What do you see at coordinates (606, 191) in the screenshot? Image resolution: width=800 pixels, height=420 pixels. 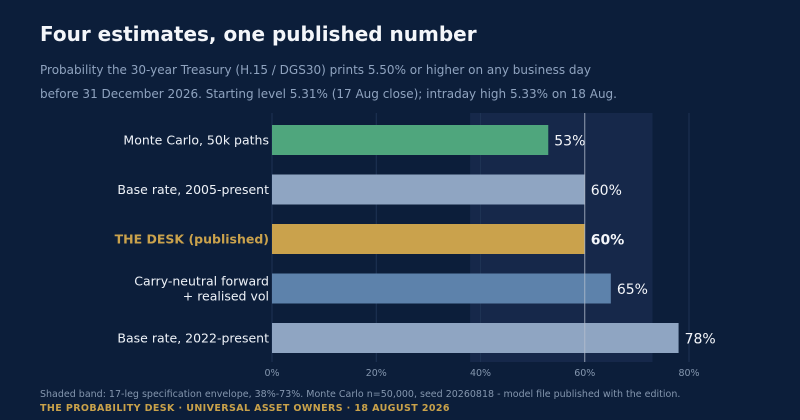 I see `value-label-1: 60%` at bounding box center [606, 191].